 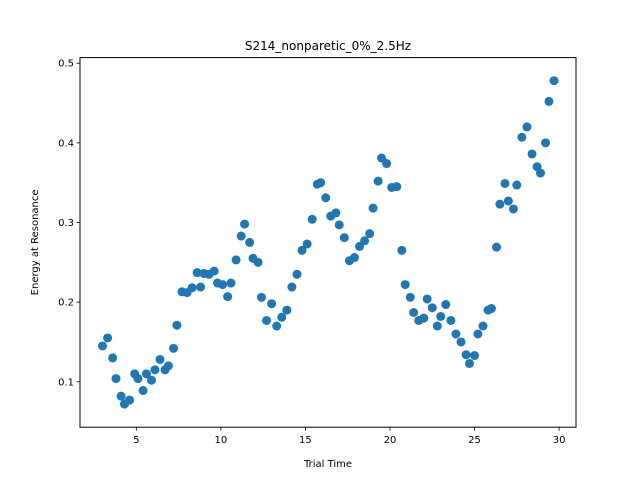 I want to click on y-tick-label: 0.3, so click(x=66, y=223).